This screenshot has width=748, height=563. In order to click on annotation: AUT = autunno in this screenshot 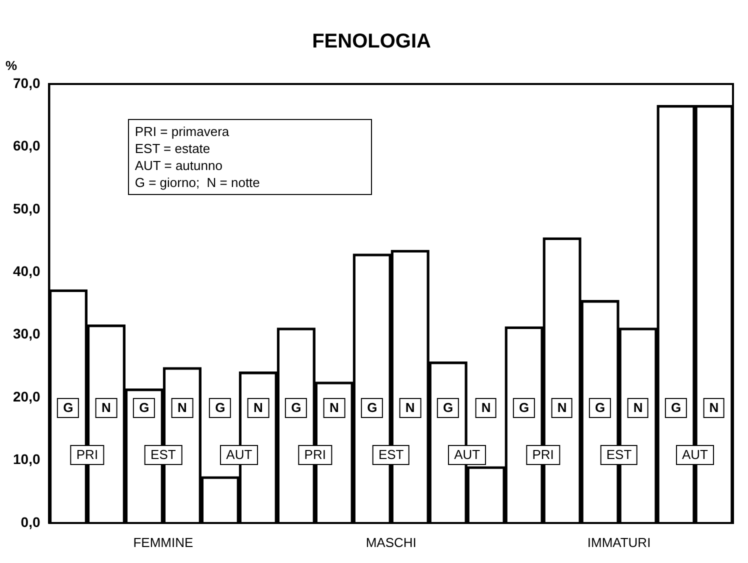, I will do `click(179, 165)`.